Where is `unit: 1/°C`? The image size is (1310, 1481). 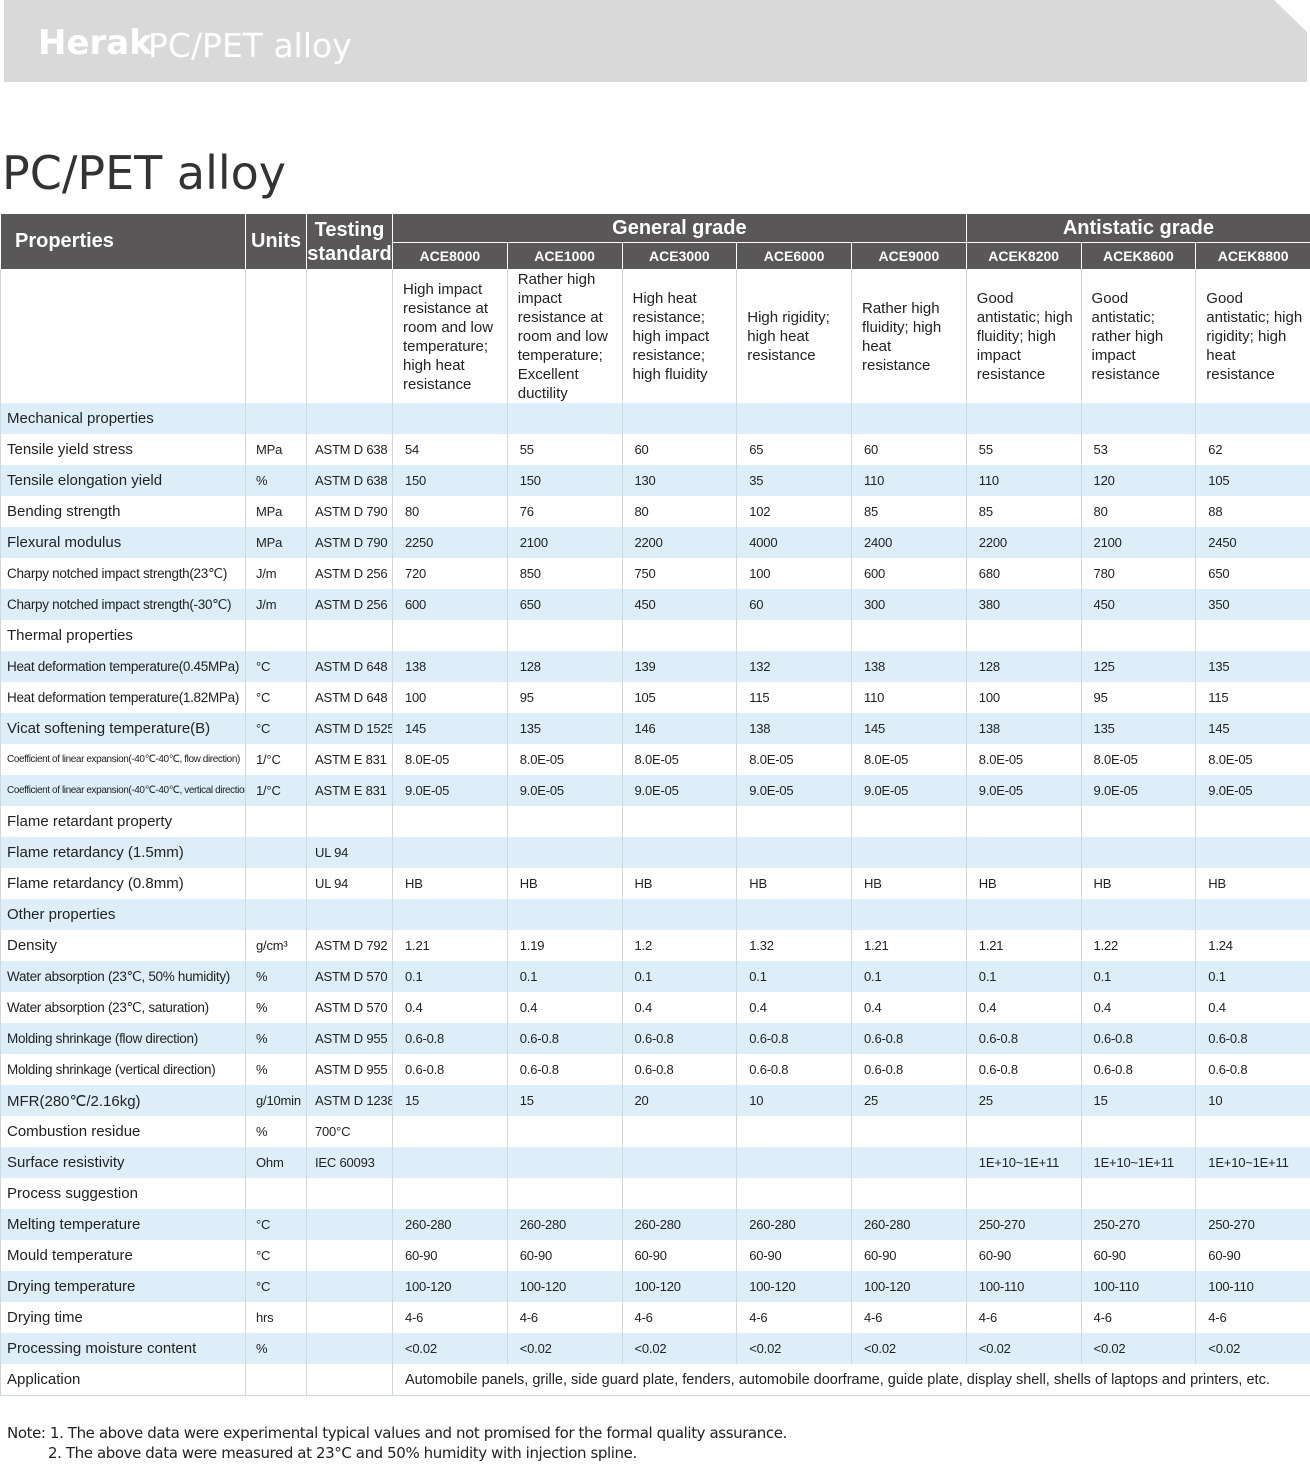 unit: 1/°C is located at coordinates (276, 759).